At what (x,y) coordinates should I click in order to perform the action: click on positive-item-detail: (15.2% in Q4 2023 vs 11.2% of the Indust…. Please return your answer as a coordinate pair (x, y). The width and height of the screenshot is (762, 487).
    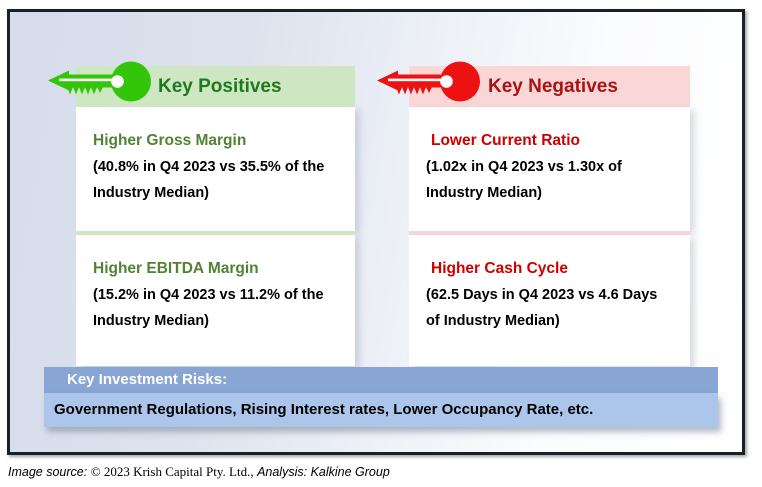
    Looking at the image, I should click on (208, 308).